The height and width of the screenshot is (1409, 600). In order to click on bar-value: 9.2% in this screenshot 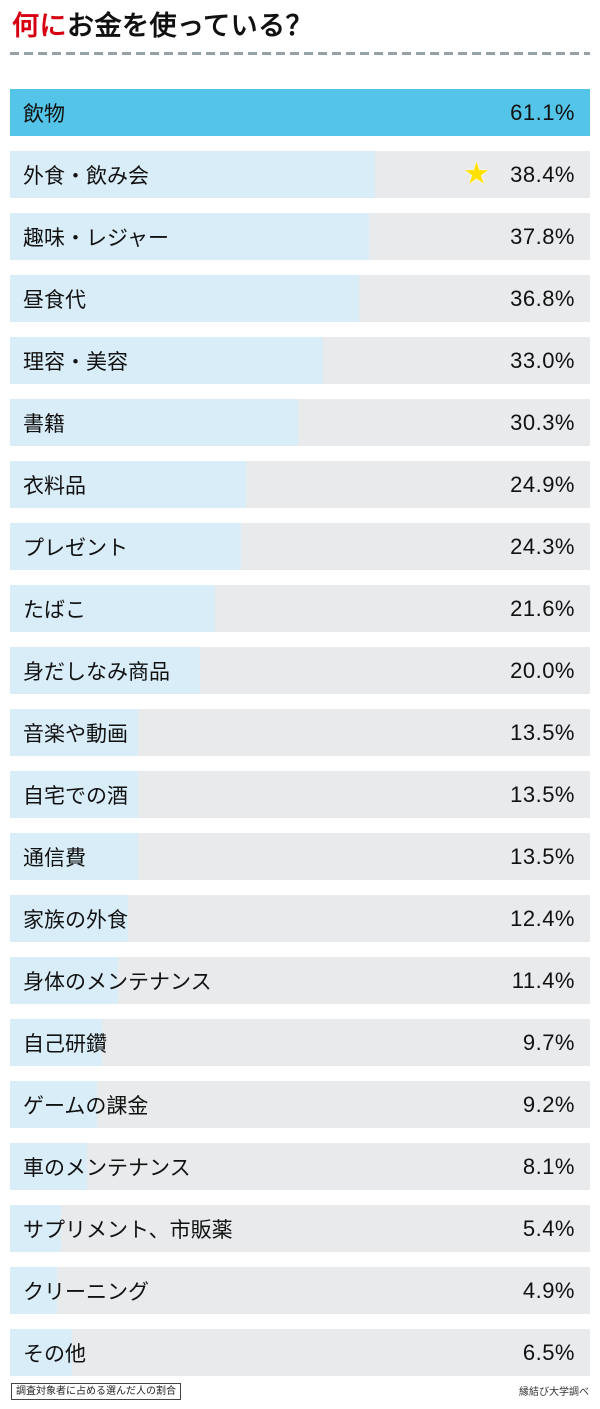, I will do `click(548, 1104)`.